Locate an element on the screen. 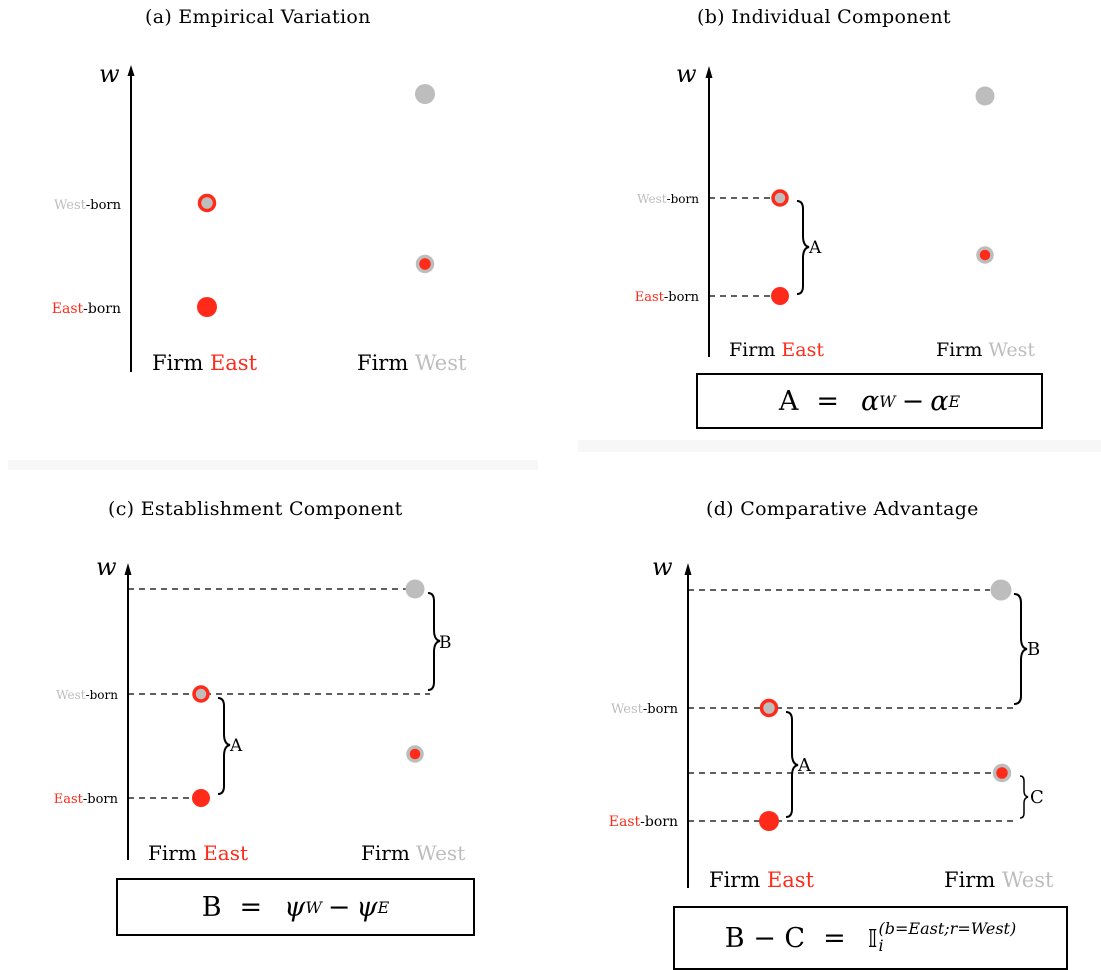 The image size is (1101, 970). brace-c is located at coordinates (1024, 797).